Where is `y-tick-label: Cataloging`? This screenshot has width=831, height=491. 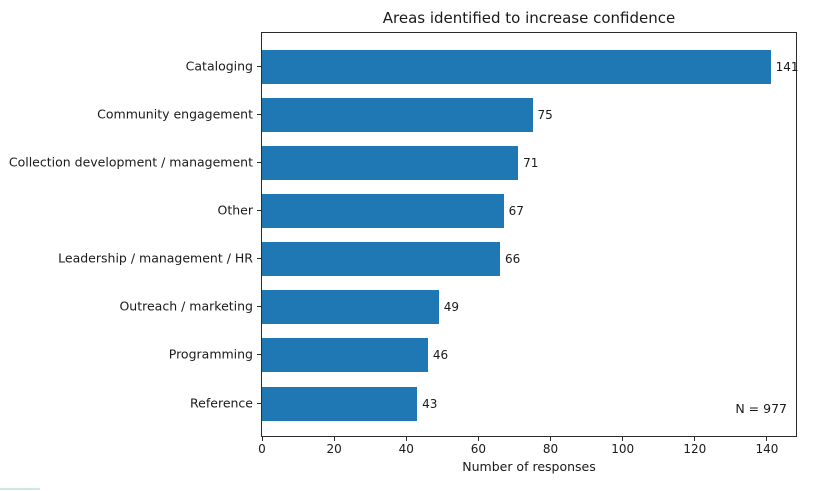
y-tick-label: Cataloging is located at coordinates (219, 65).